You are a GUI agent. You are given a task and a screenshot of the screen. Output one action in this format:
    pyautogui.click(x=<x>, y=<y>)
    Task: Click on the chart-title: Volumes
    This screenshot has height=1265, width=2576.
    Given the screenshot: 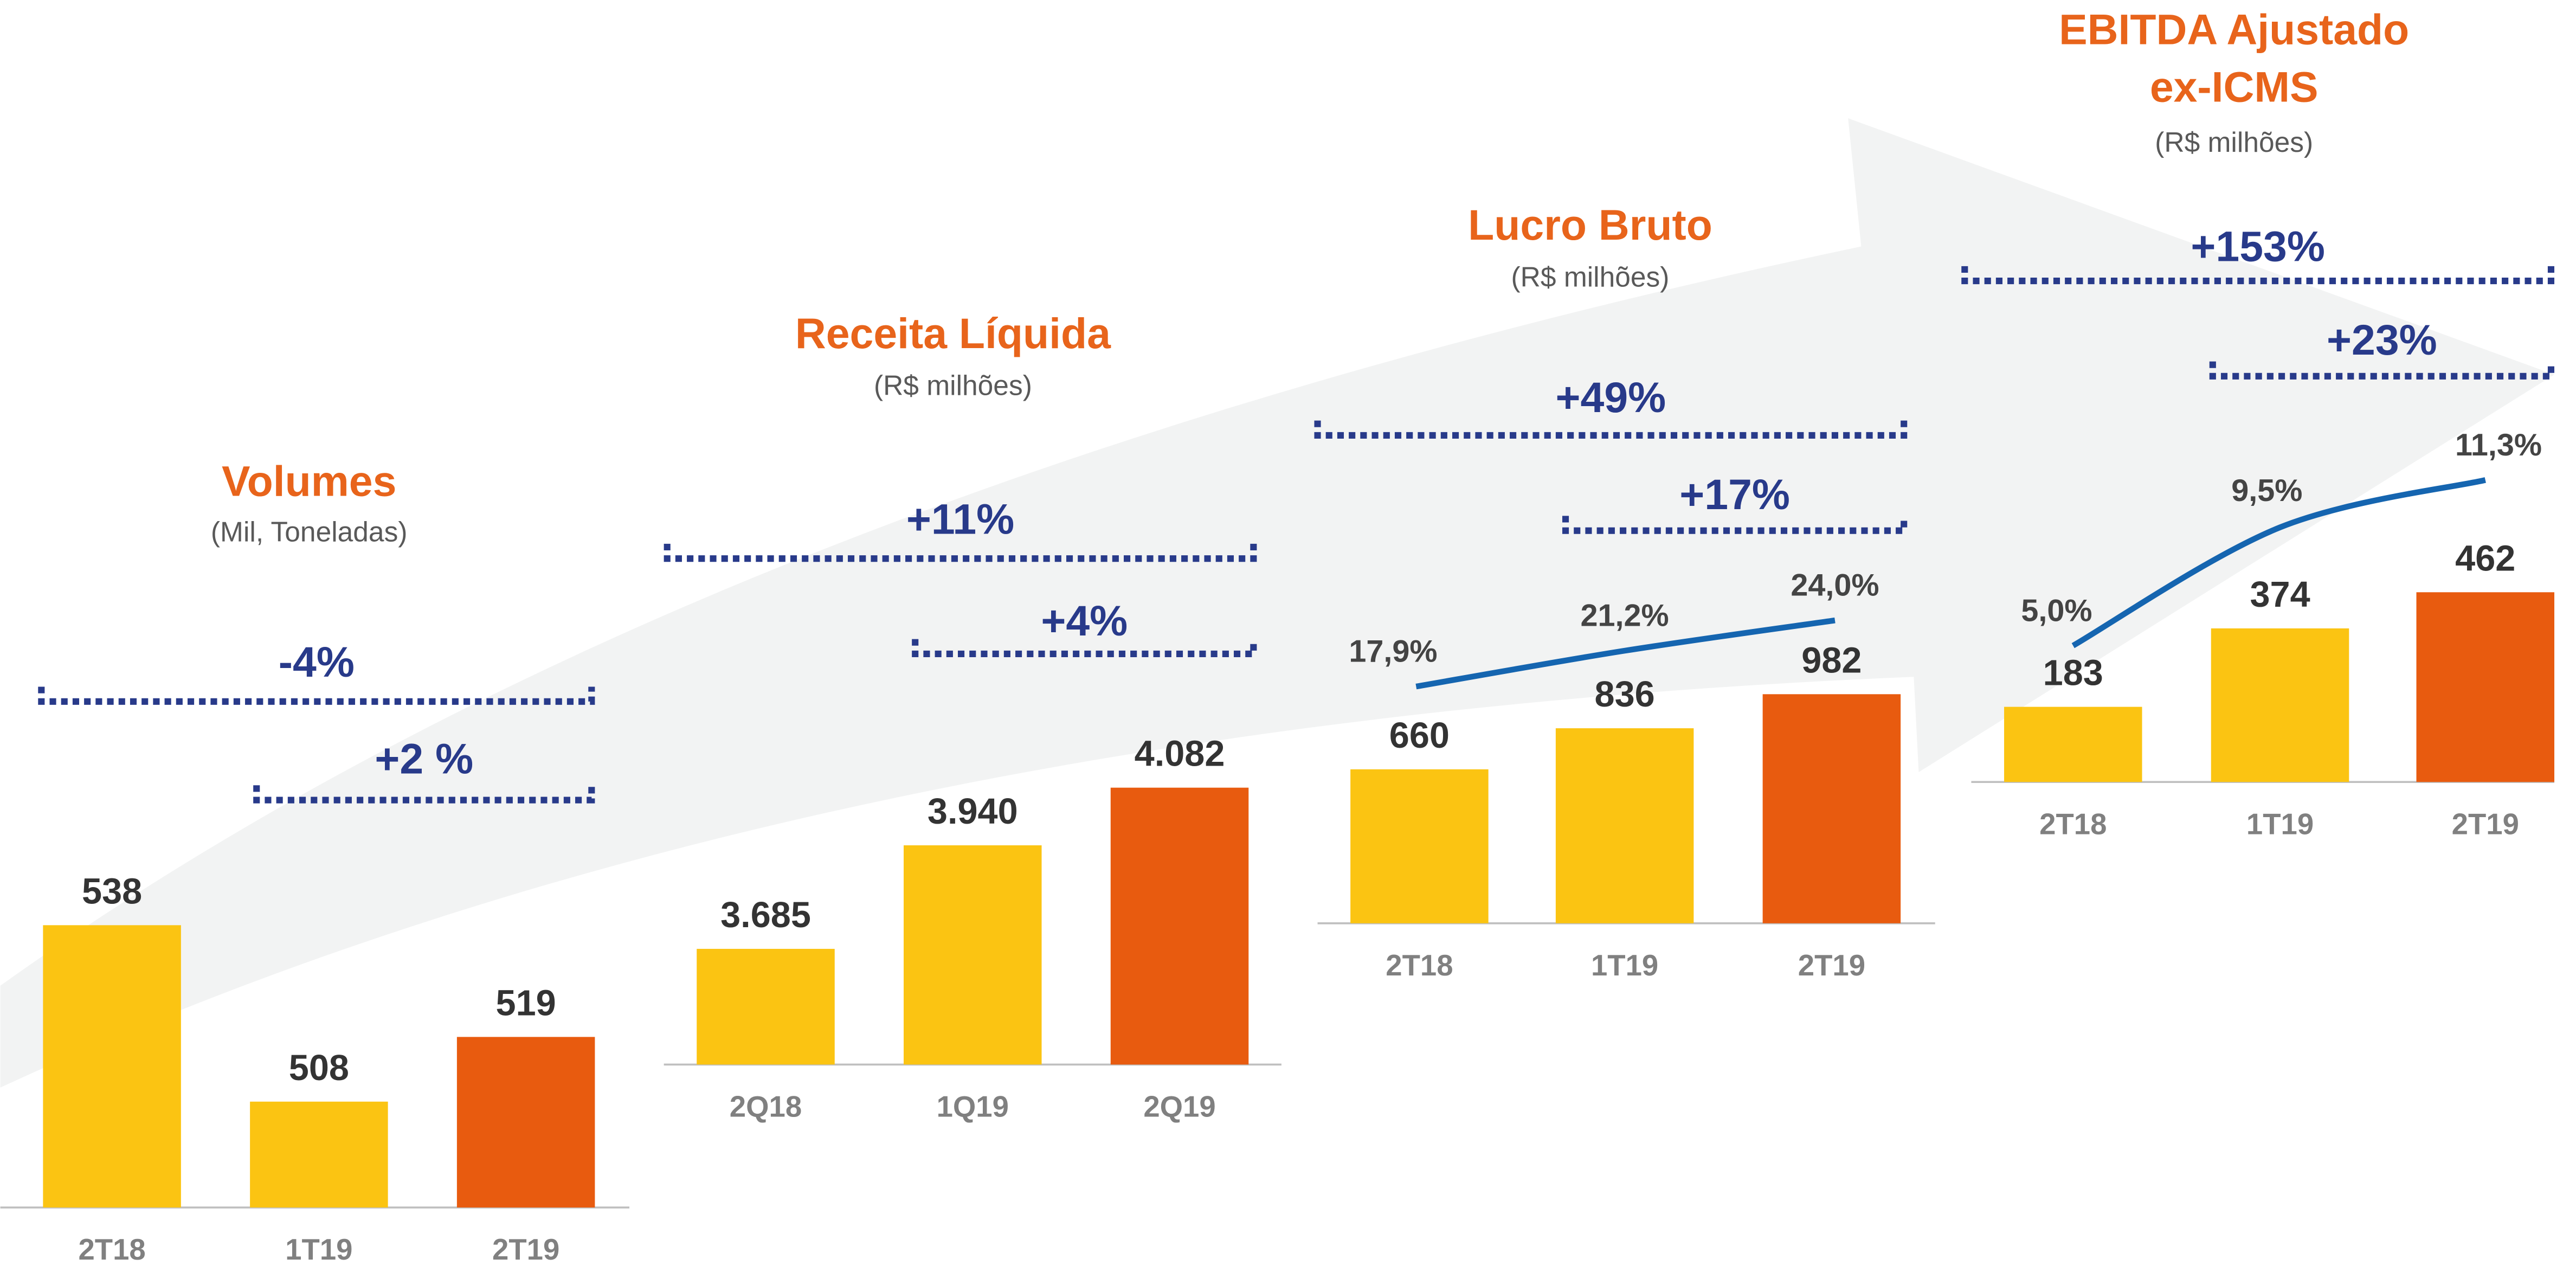 What is the action you would take?
    pyautogui.click(x=309, y=481)
    